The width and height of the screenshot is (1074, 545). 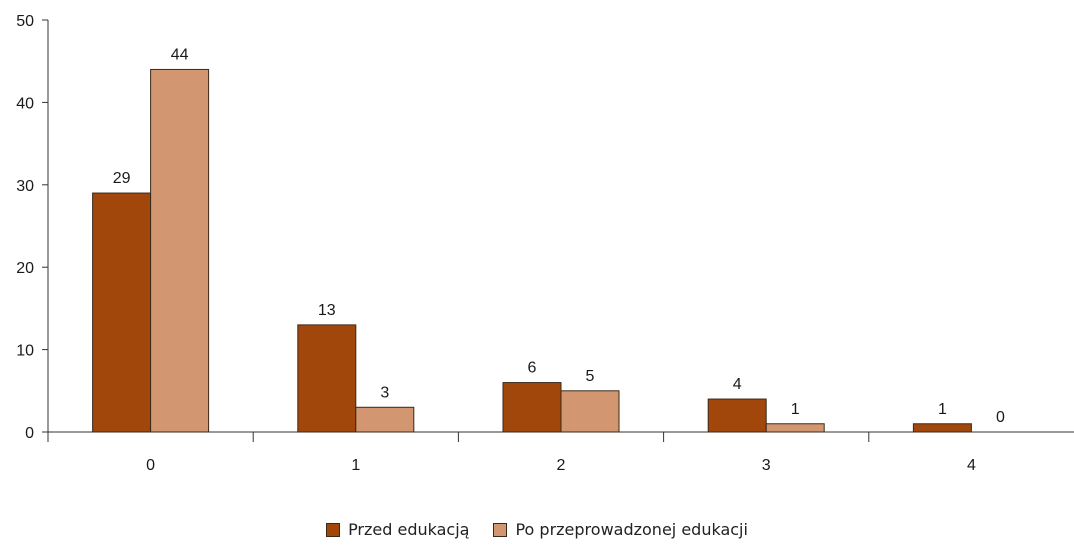 What do you see at coordinates (795, 409) in the screenshot?
I see `data-label-series-2: 1` at bounding box center [795, 409].